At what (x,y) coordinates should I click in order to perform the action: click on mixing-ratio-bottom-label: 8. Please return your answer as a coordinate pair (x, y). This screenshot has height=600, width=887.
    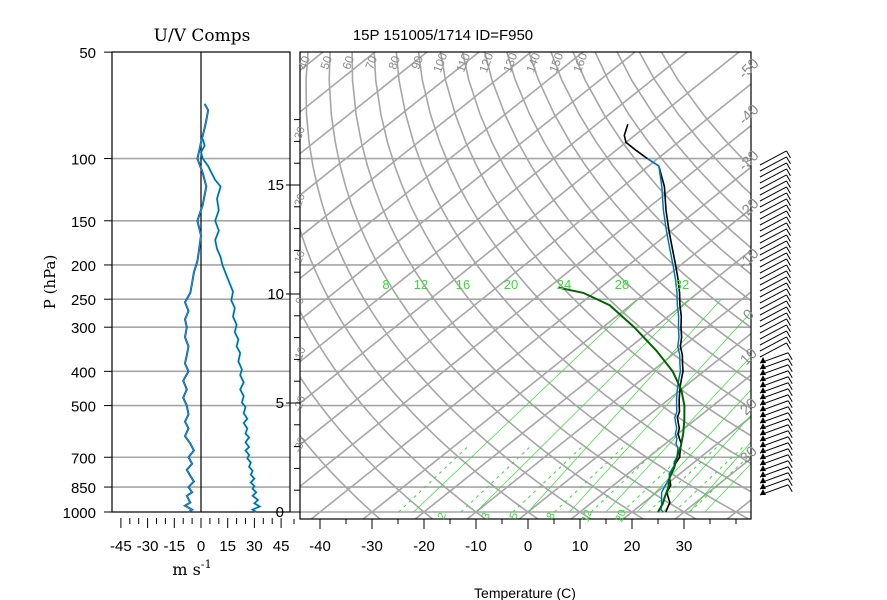
    Looking at the image, I should click on (550, 516).